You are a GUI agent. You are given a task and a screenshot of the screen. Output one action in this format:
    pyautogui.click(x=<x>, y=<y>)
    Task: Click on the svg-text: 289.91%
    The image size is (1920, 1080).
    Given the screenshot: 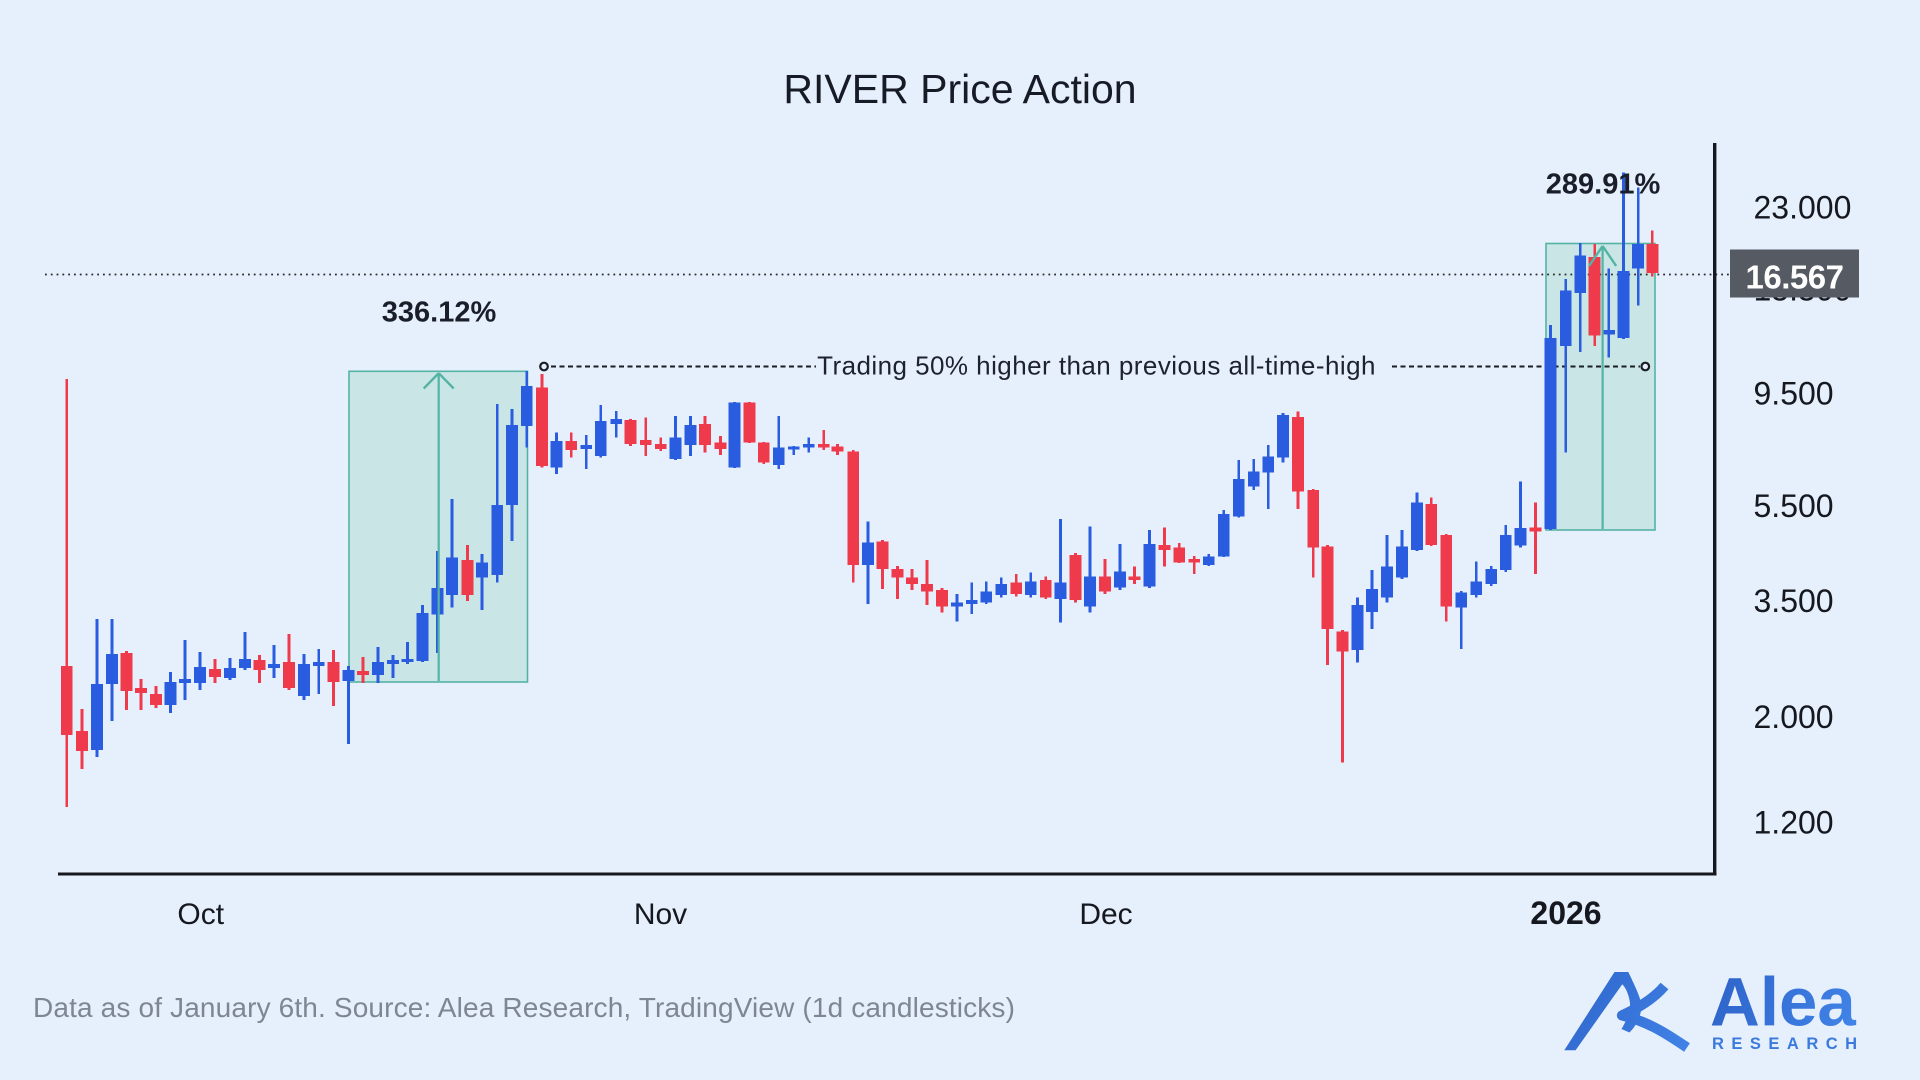 What is the action you would take?
    pyautogui.click(x=1603, y=185)
    